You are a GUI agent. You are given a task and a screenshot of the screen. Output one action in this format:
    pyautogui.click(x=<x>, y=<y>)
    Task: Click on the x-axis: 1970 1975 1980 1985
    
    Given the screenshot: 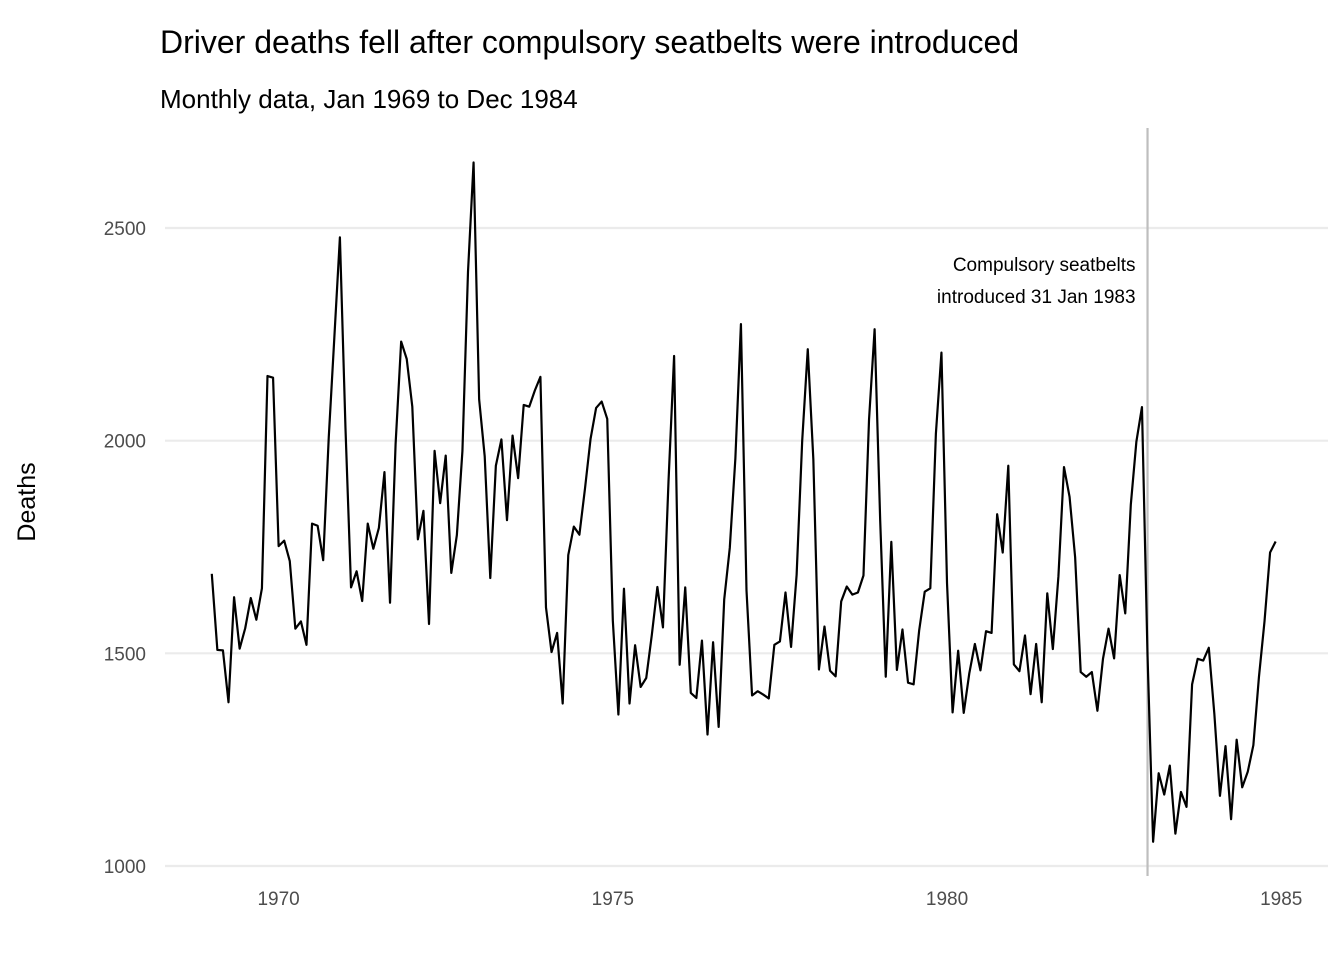 What is the action you would take?
    pyautogui.click(x=779, y=899)
    